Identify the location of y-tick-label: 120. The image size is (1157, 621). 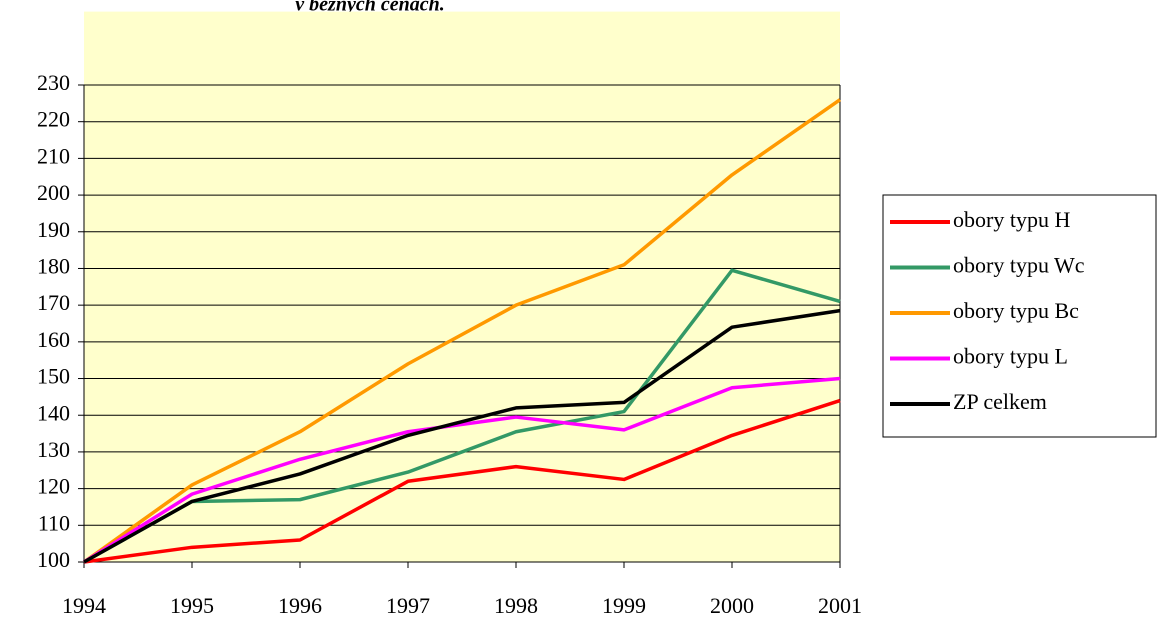
(53, 486).